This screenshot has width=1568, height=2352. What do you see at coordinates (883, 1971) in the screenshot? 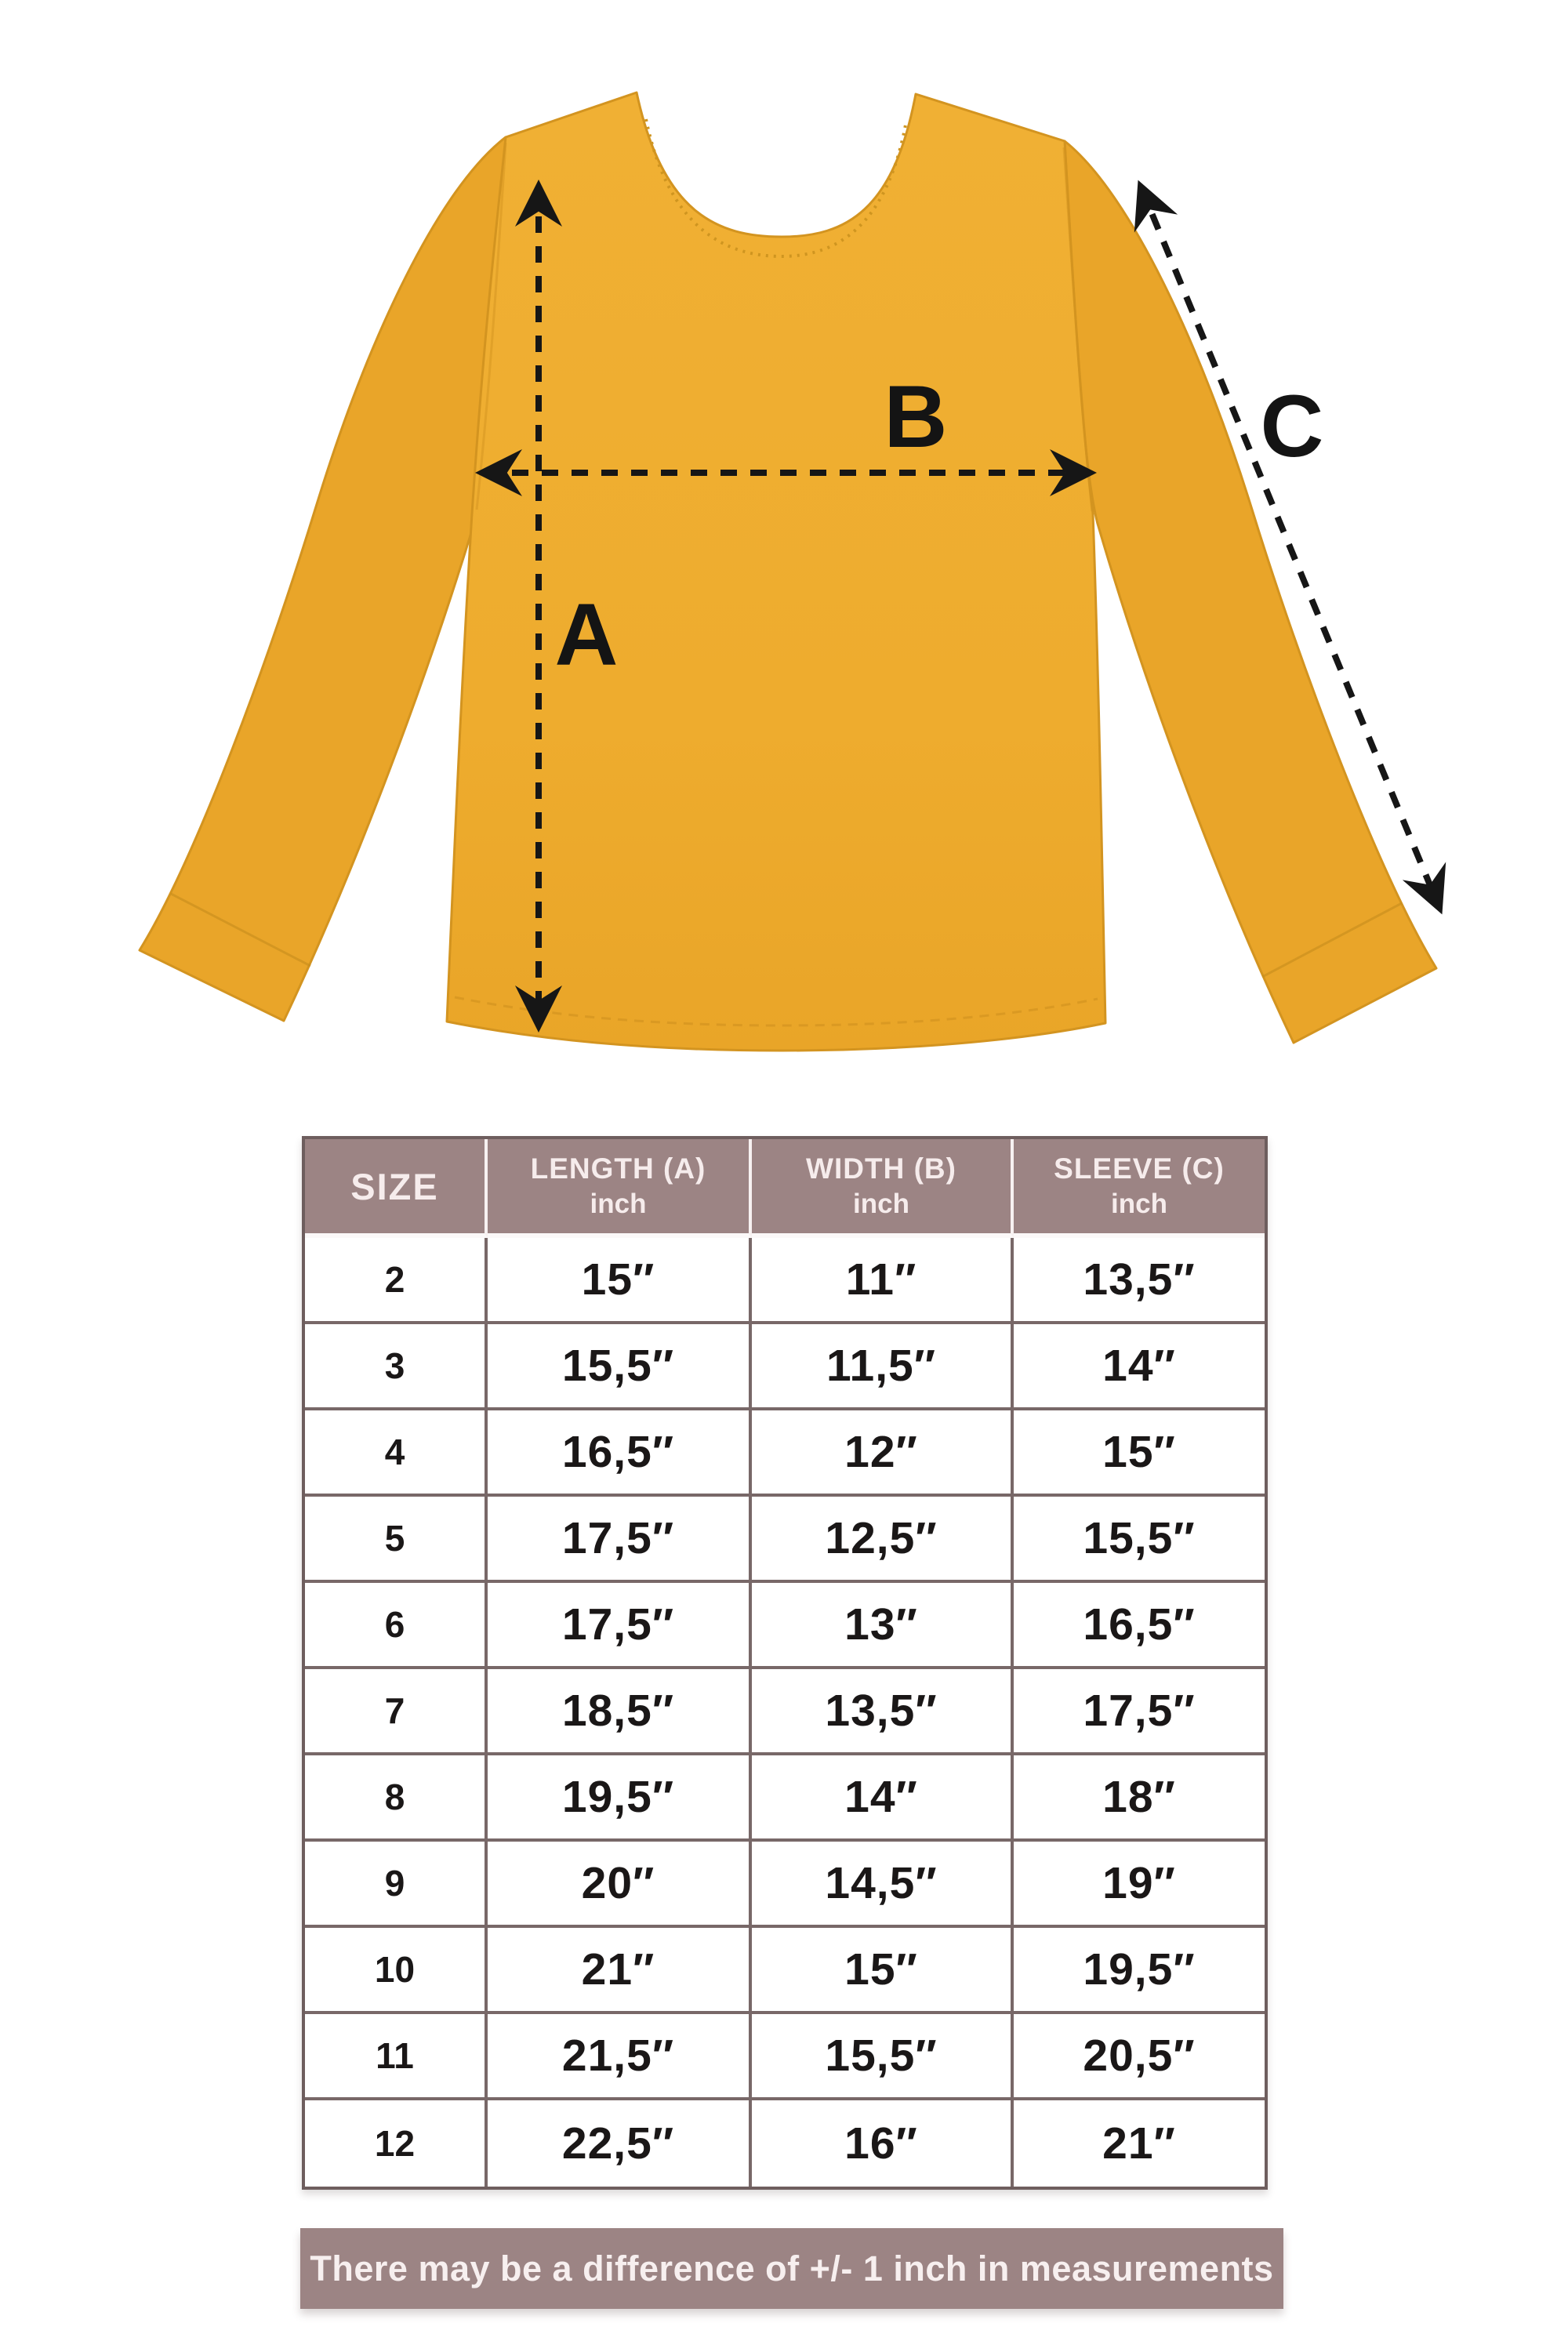
I see `table-cell-width: 15″` at bounding box center [883, 1971].